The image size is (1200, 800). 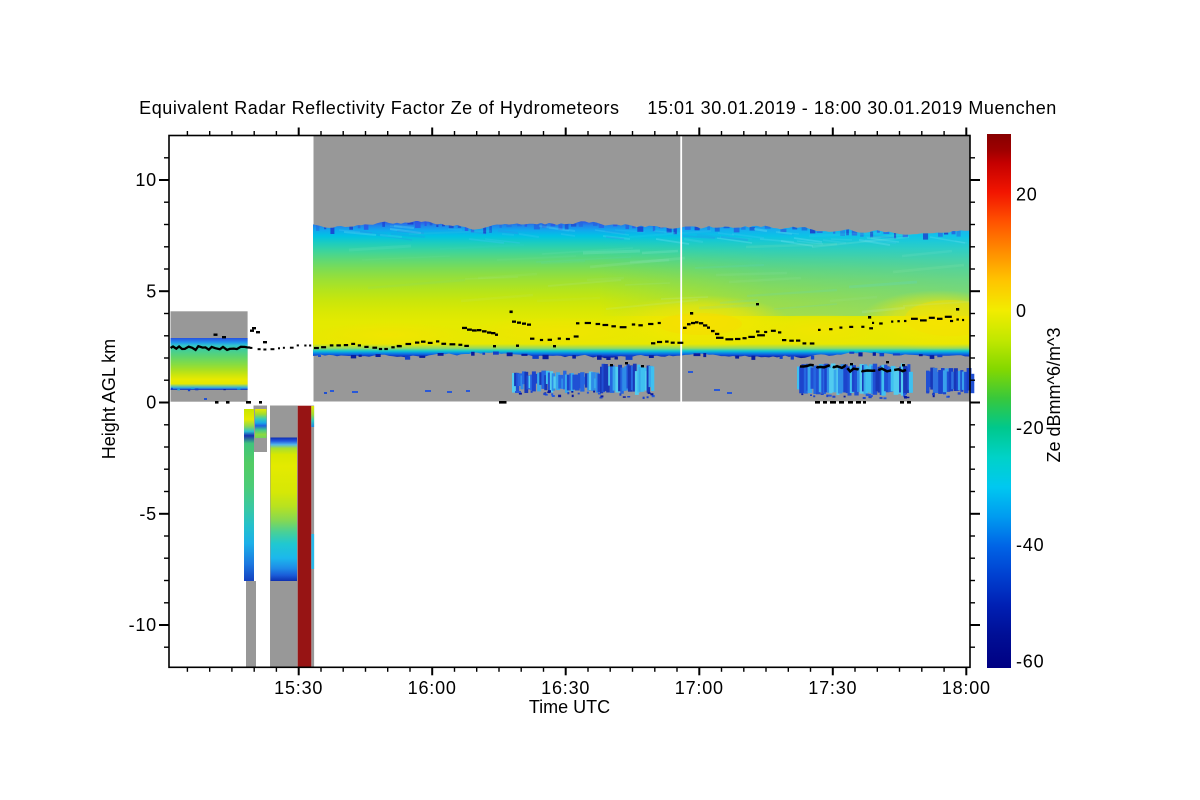 I want to click on svg-text: Ze dBmm^6/m^3, so click(x=1054, y=395).